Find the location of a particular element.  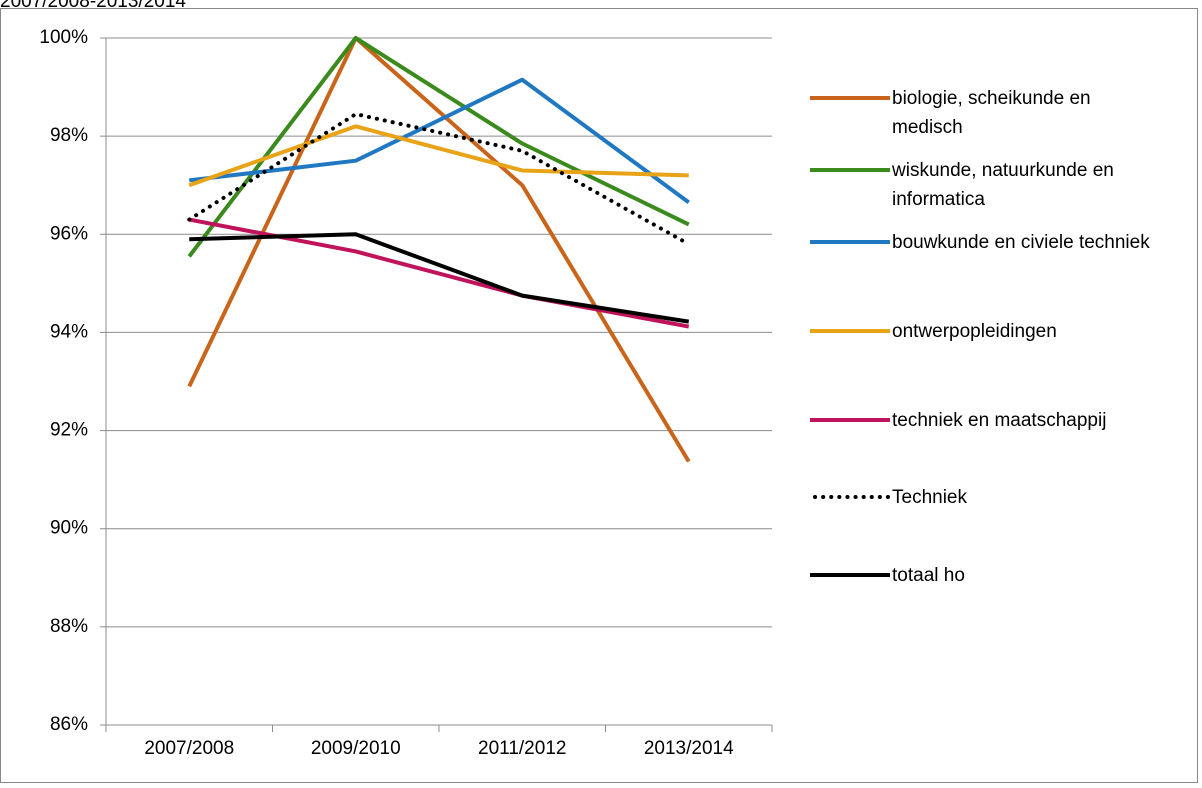

legend-entry: biologie, scheikunde en medisch is located at coordinates (991, 112).